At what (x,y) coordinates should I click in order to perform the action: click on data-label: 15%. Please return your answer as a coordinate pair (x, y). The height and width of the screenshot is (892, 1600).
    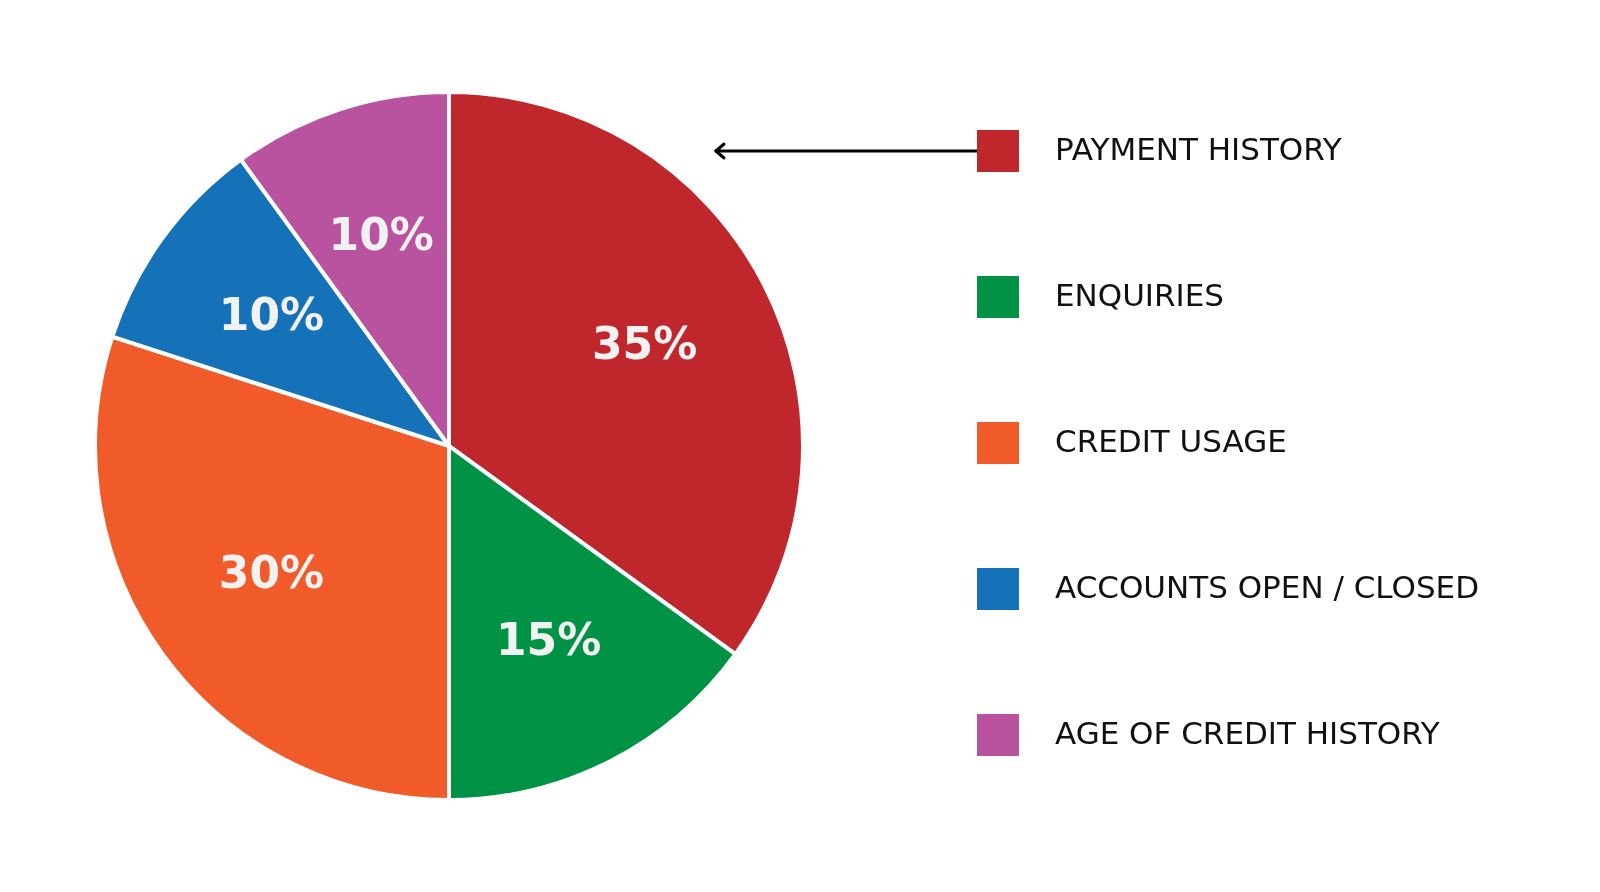
    Looking at the image, I should click on (548, 639).